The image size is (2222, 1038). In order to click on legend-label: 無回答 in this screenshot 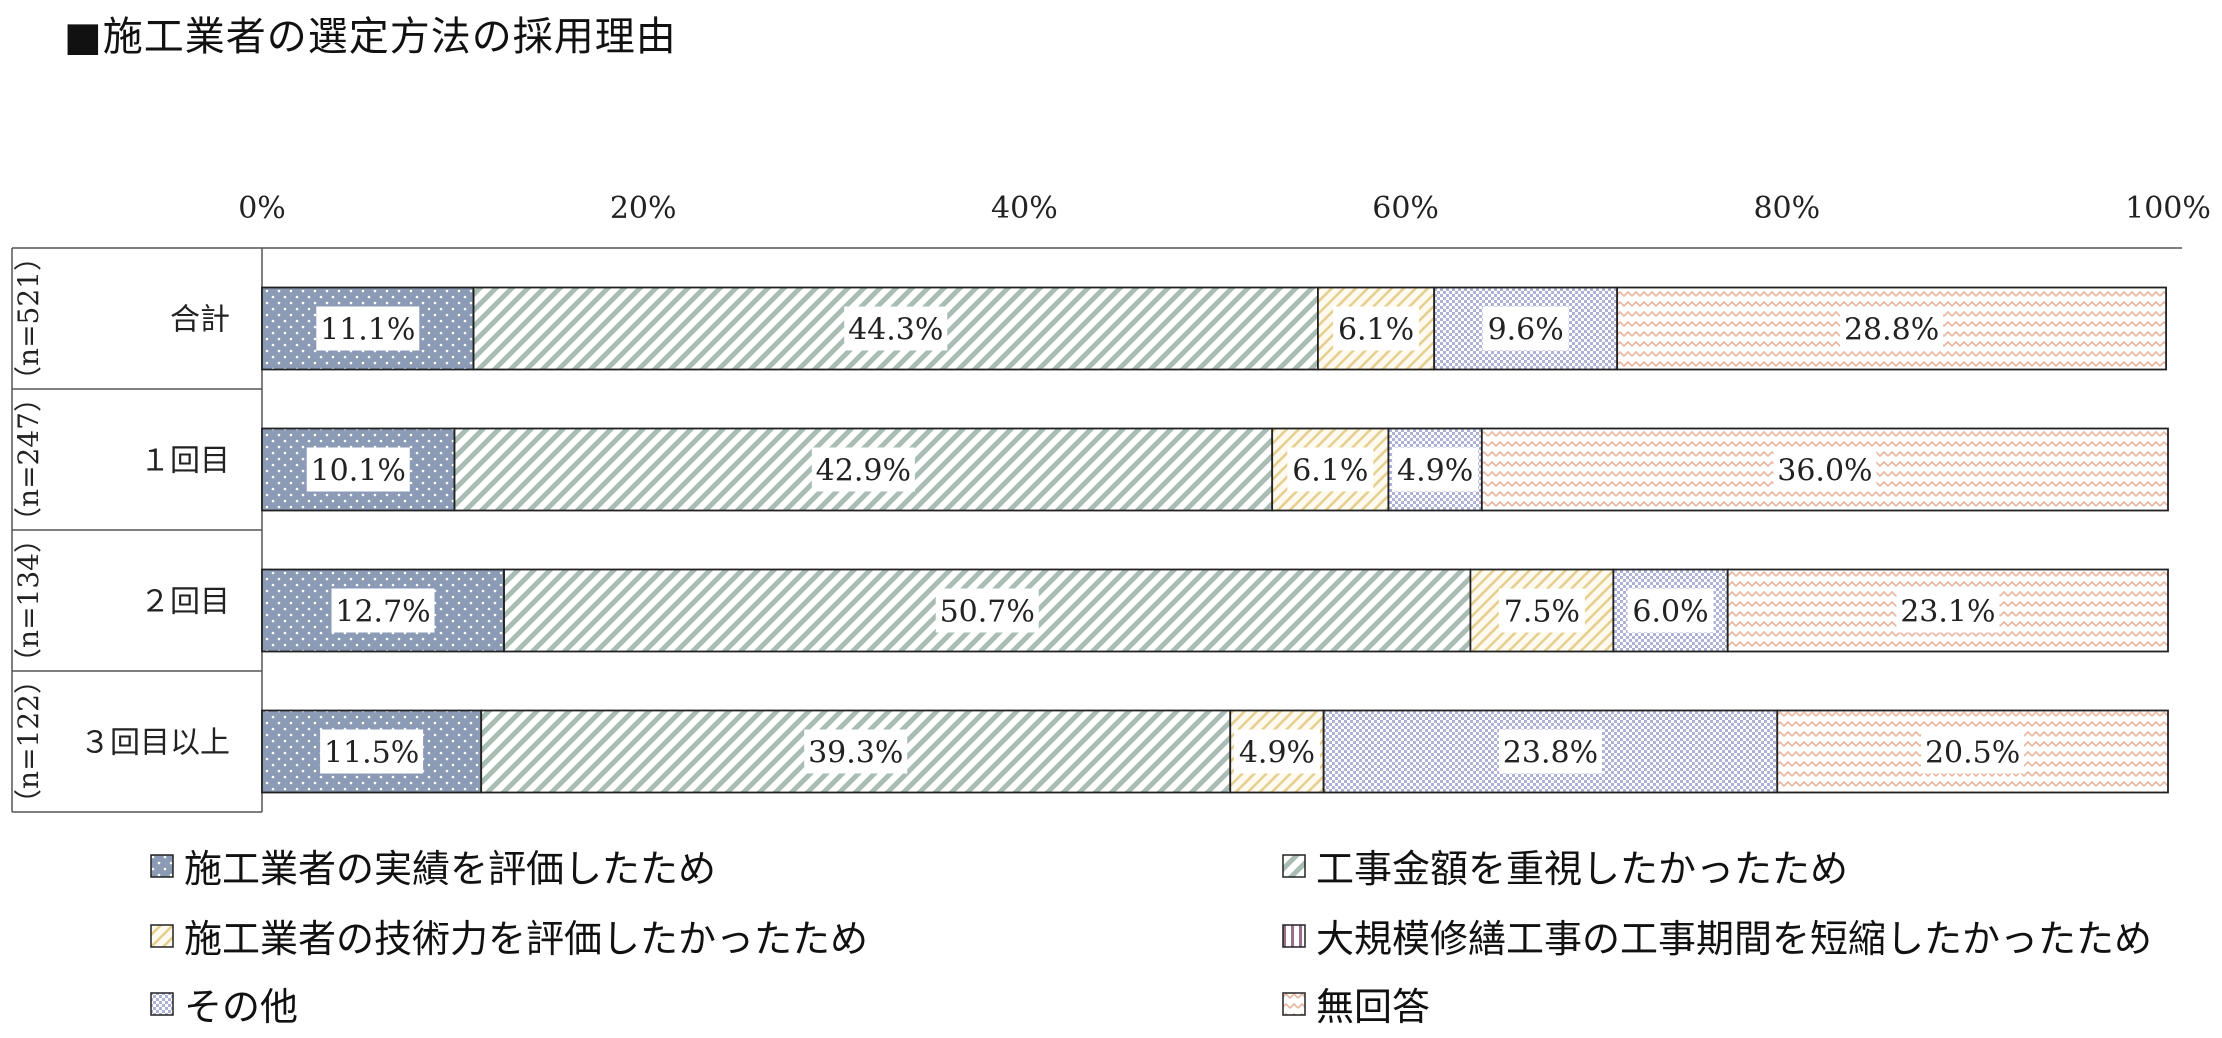, I will do `click(1373, 1007)`.